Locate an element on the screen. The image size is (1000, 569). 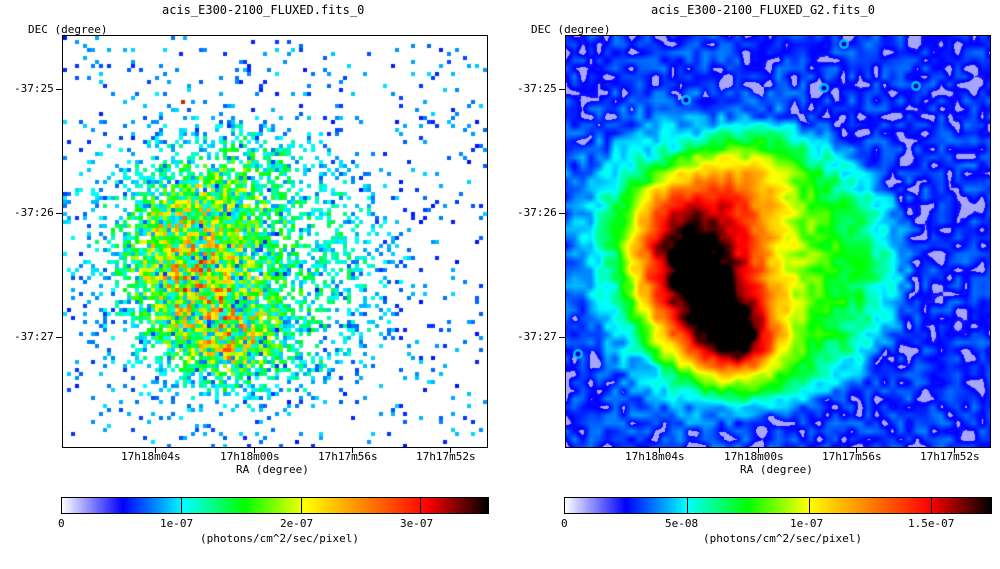
colorbar-tick-label: 3e-07 is located at coordinates (417, 523).